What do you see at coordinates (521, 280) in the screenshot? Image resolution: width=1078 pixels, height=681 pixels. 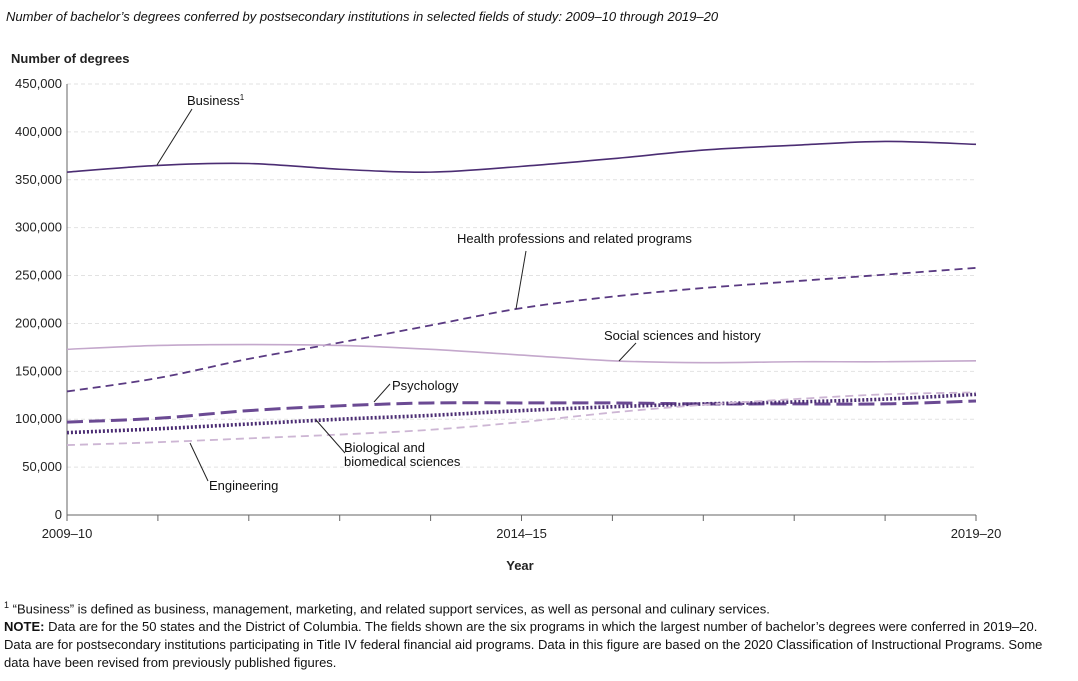 I see `health-leader` at bounding box center [521, 280].